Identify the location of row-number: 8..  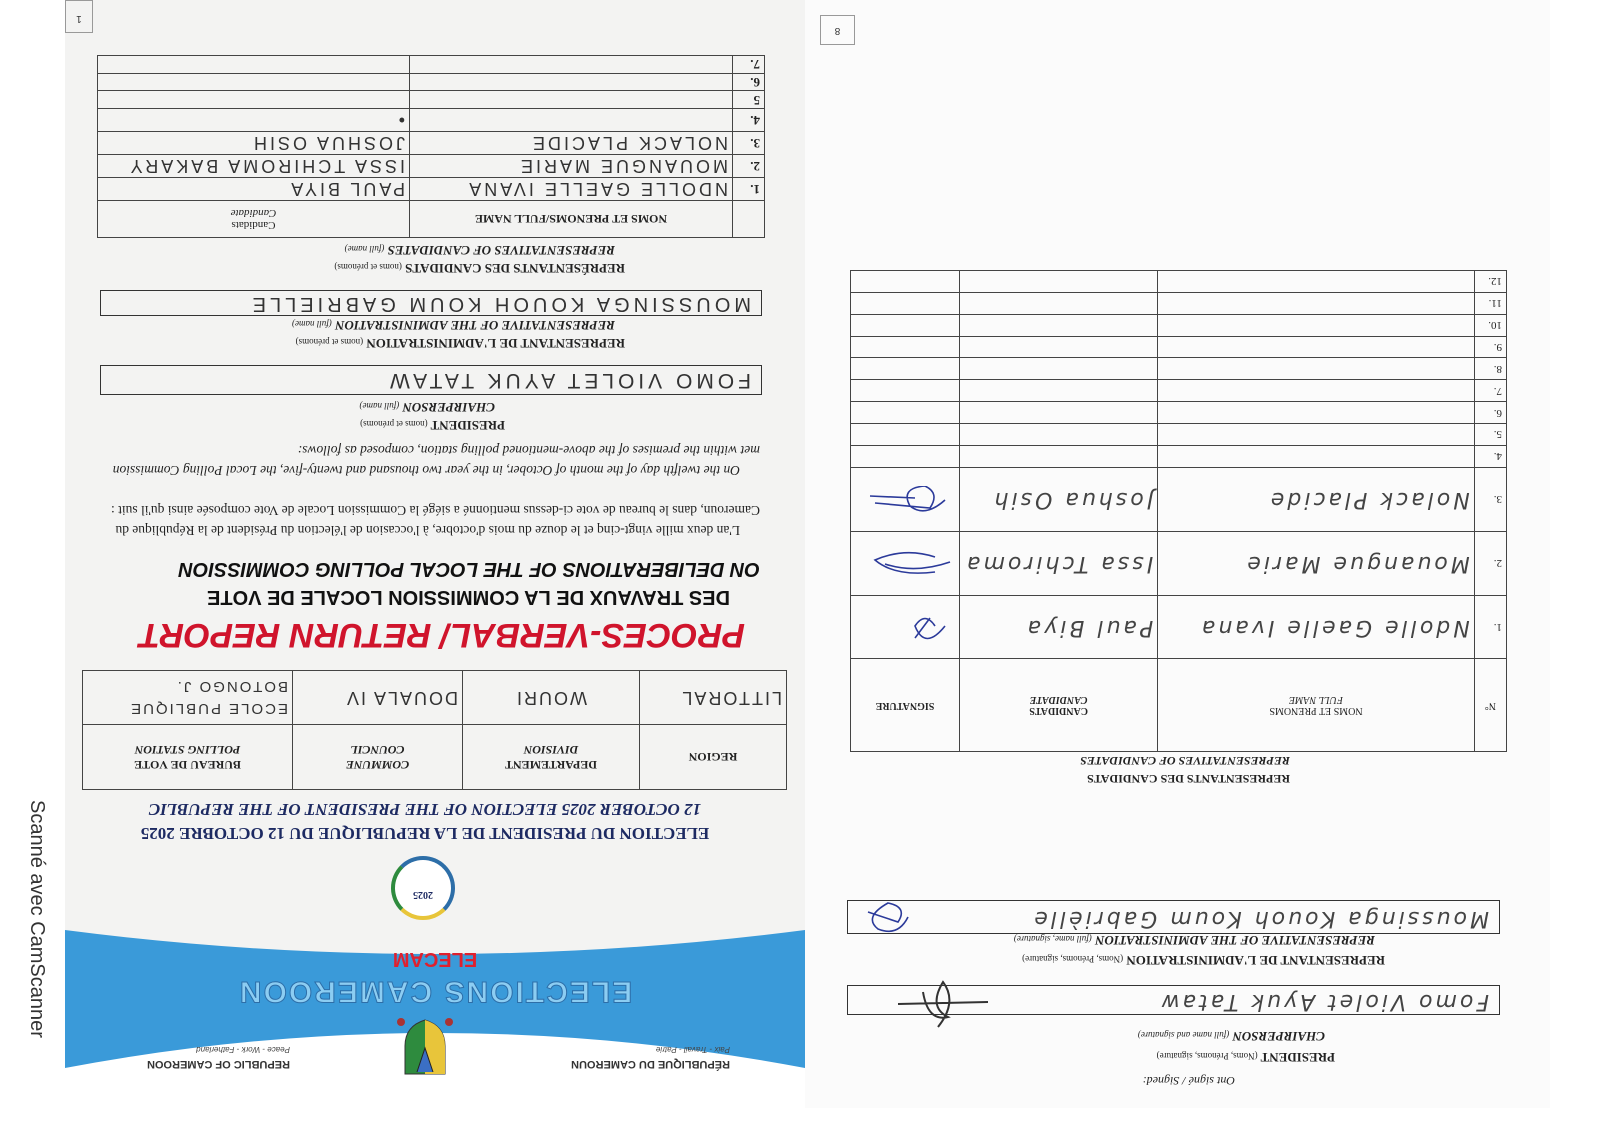
(1490, 368).